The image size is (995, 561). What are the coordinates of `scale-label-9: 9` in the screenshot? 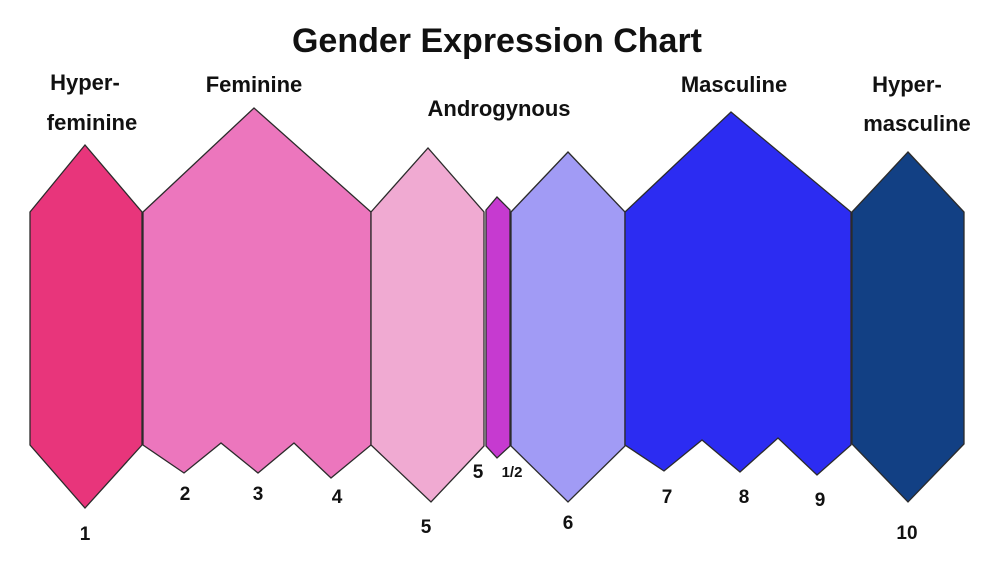 It's located at (820, 500).